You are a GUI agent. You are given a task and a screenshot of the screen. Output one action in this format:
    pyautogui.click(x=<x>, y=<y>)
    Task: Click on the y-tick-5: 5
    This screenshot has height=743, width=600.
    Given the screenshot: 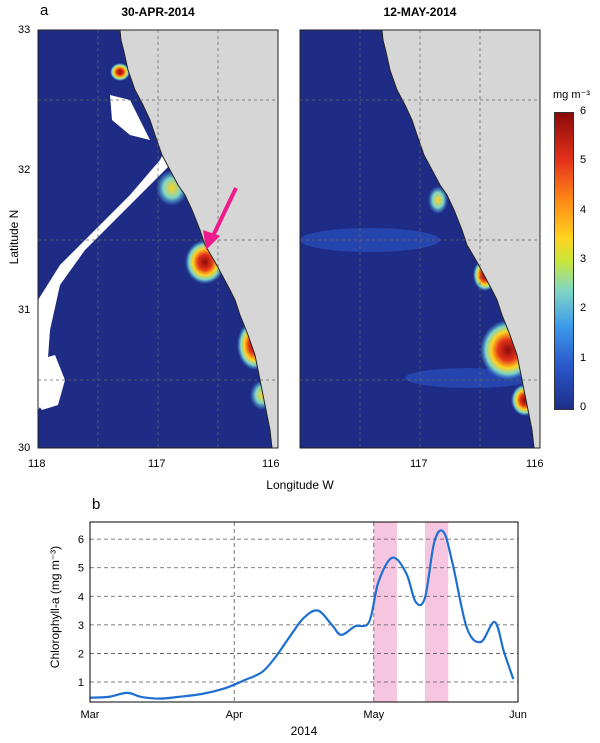 What is the action you would take?
    pyautogui.click(x=81, y=569)
    